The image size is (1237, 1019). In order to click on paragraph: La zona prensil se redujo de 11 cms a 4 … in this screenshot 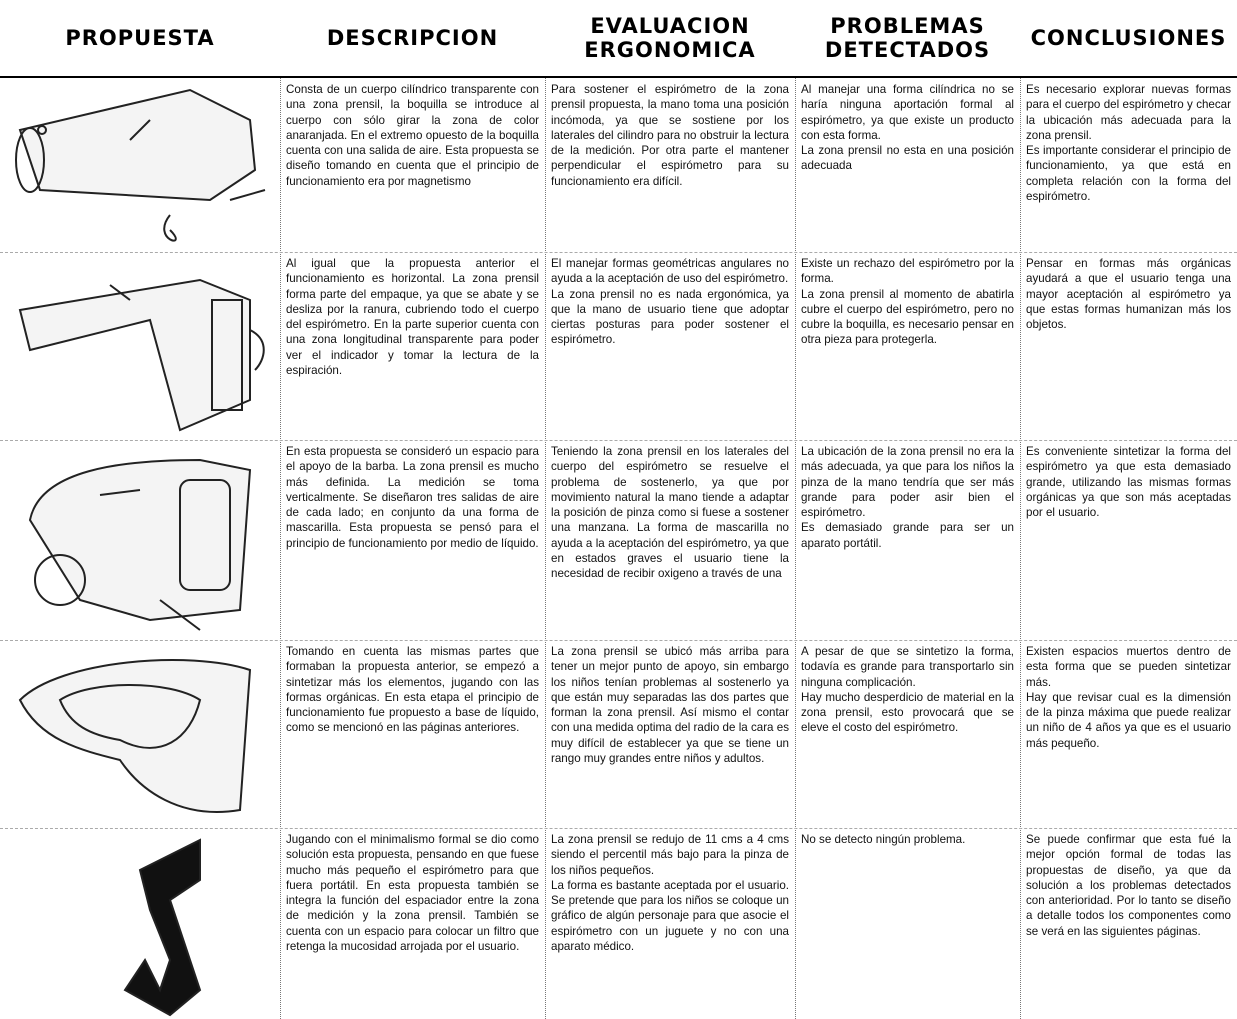, I will do `click(670, 855)`.